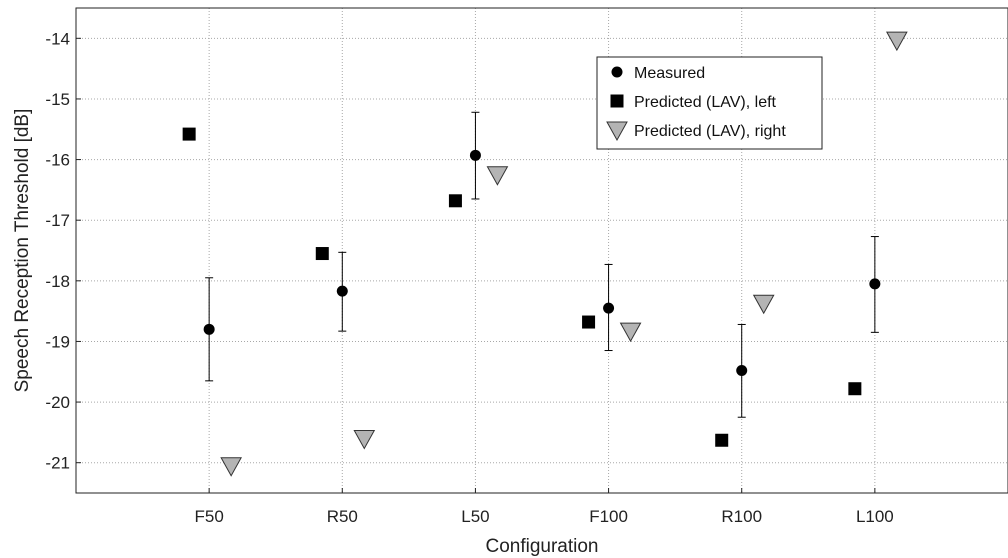 The width and height of the screenshot is (1008, 558). Describe the element at coordinates (475, 516) in the screenshot. I see `x-tick-label: L50` at that location.